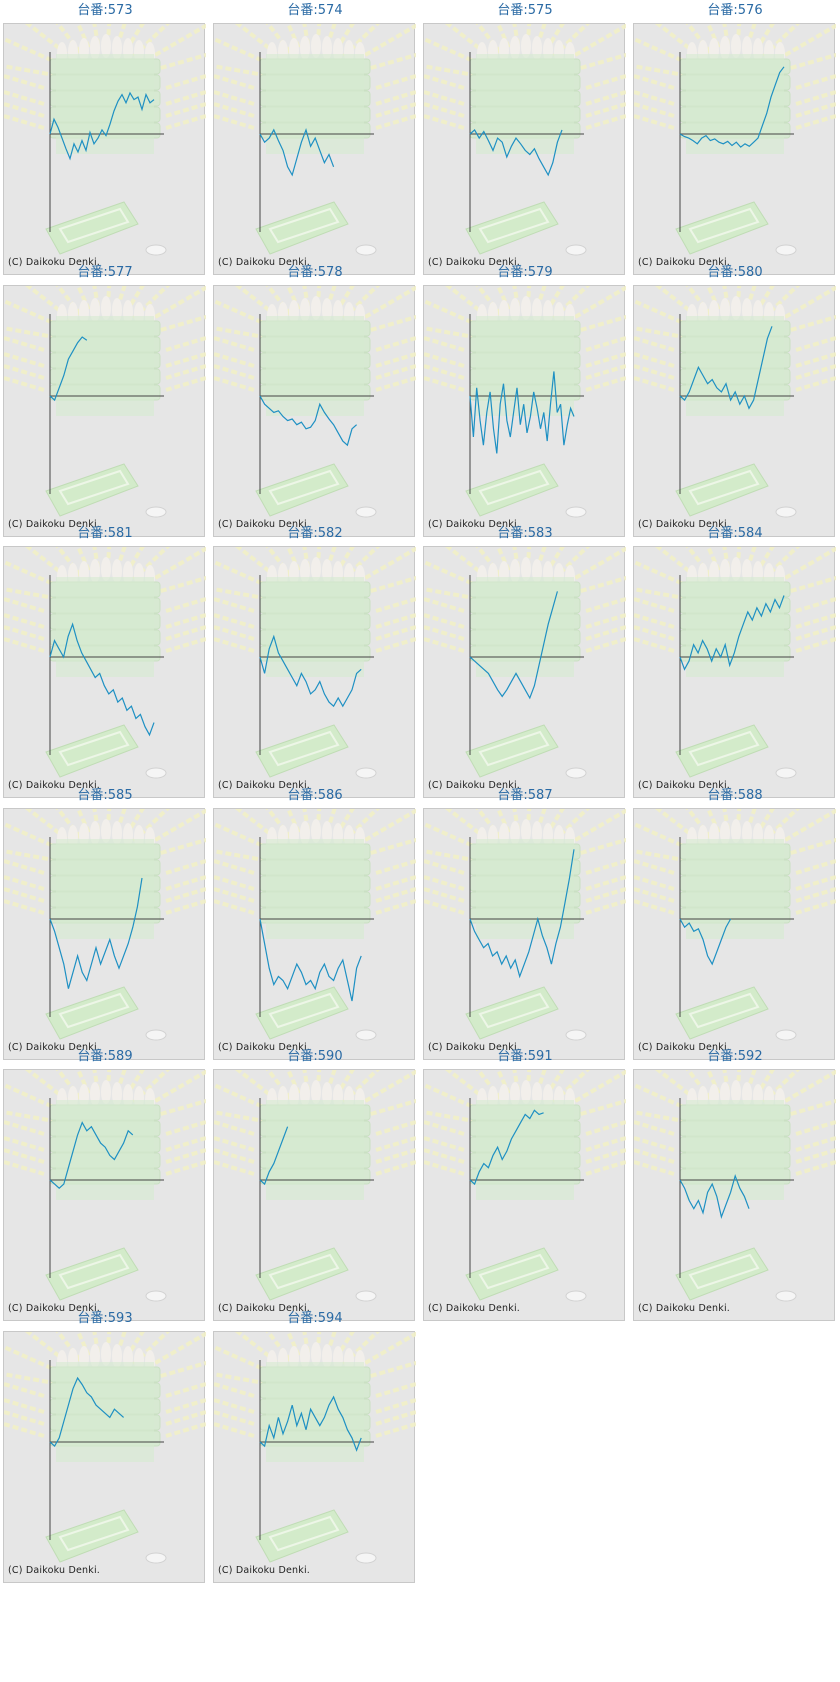 This screenshot has width=840, height=1682. I want to click on chart-title: 台番:585, so click(105, 795).